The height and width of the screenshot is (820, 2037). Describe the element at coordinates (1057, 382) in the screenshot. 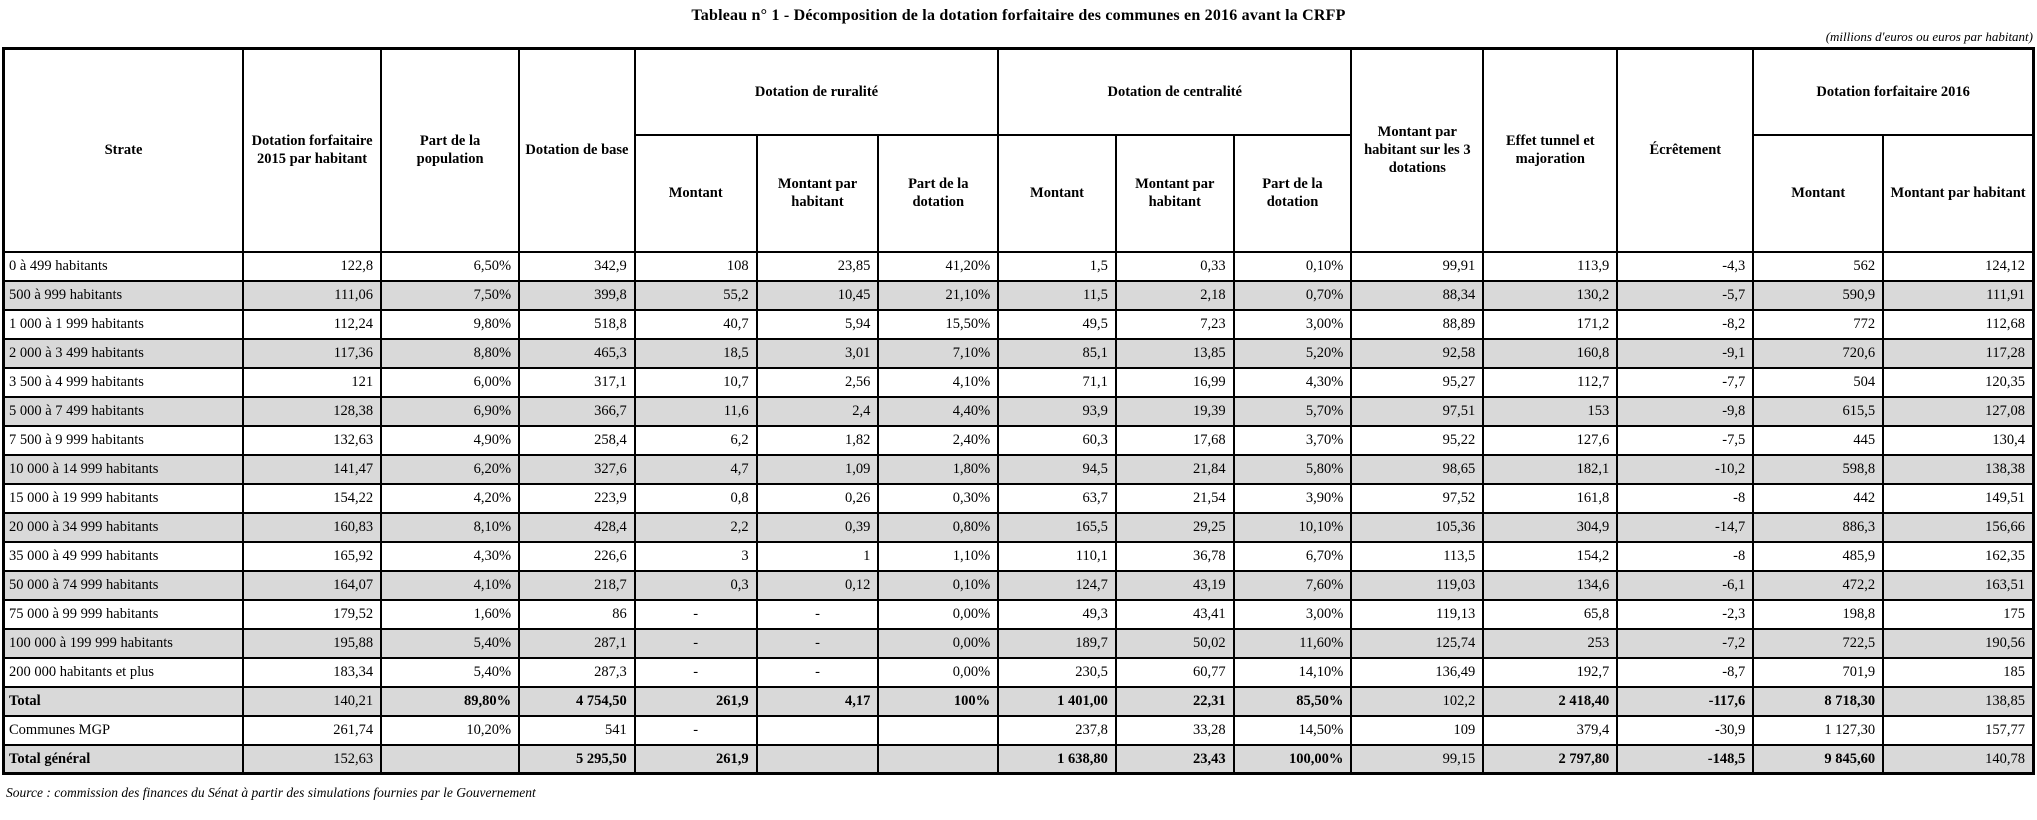

I see `cell: 71,1` at that location.